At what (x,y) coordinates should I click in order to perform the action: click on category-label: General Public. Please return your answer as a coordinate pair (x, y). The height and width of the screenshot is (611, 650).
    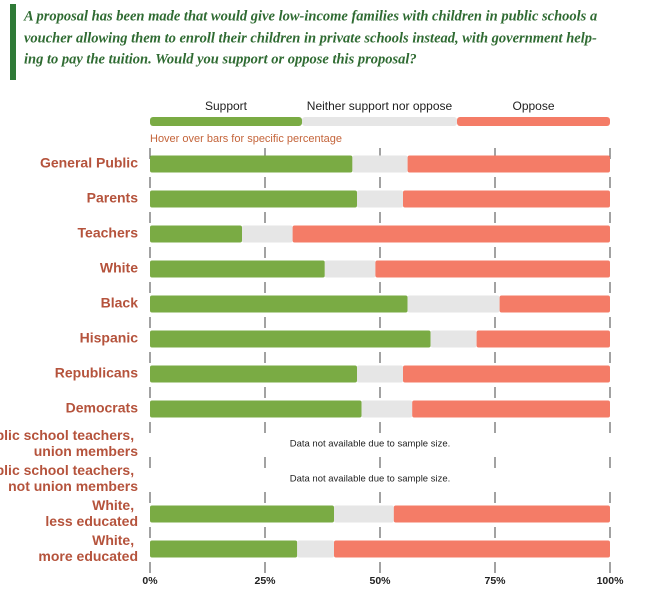
    Looking at the image, I should click on (89, 163).